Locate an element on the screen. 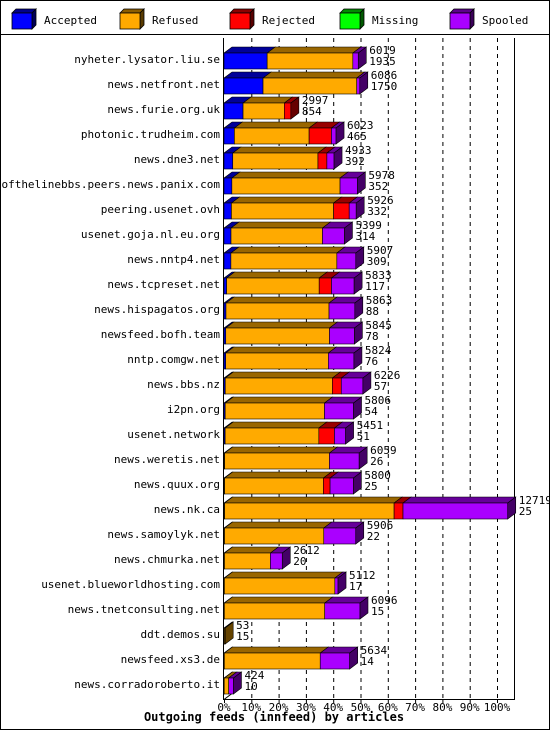 Image resolution: width=550 pixels, height=730 pixels. value-label-total: 5112 is located at coordinates (362, 575).